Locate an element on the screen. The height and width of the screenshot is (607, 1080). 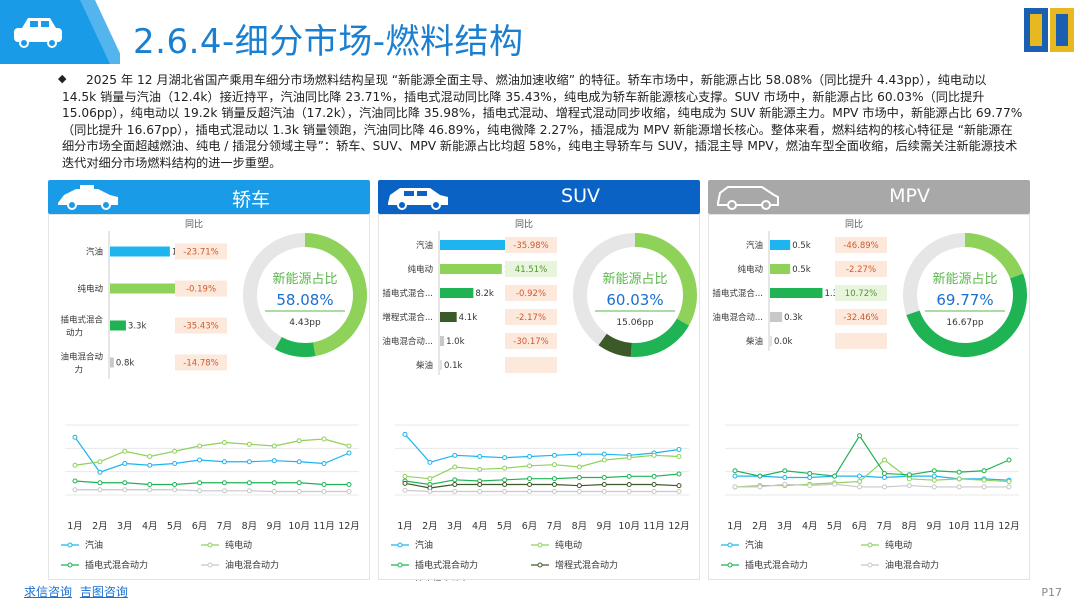
suv-icon is located at coordinates (418, 199).